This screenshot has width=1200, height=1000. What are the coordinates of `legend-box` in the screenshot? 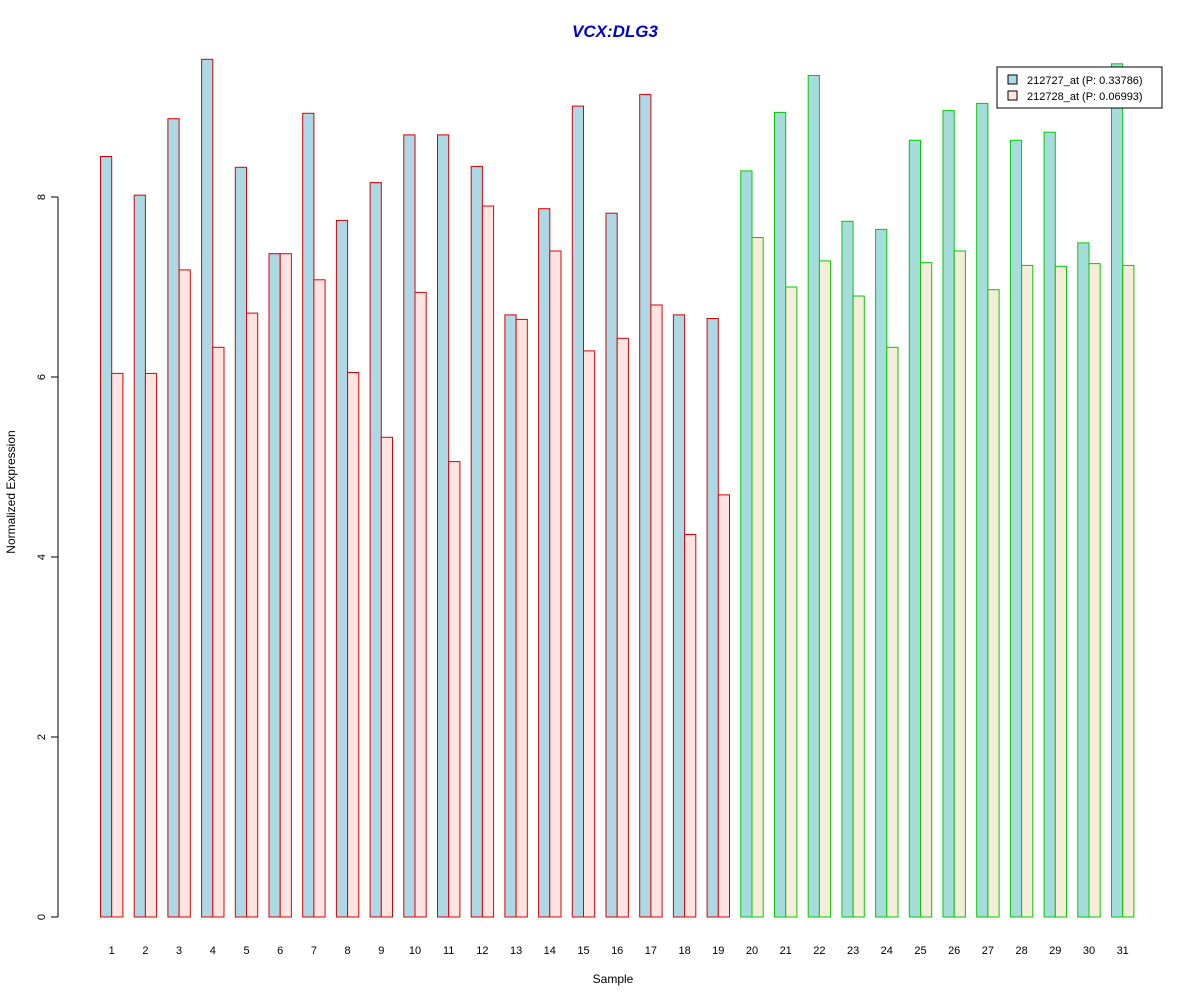 It's located at (1079, 87).